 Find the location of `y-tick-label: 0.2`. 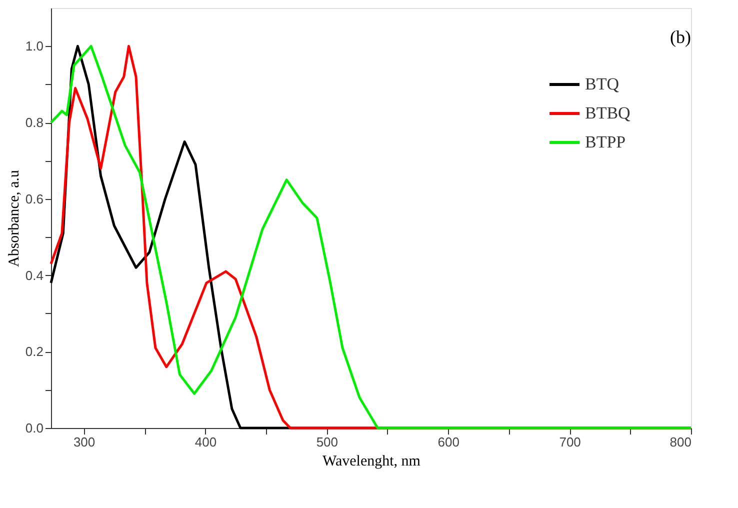

y-tick-label: 0.2 is located at coordinates (34, 352).